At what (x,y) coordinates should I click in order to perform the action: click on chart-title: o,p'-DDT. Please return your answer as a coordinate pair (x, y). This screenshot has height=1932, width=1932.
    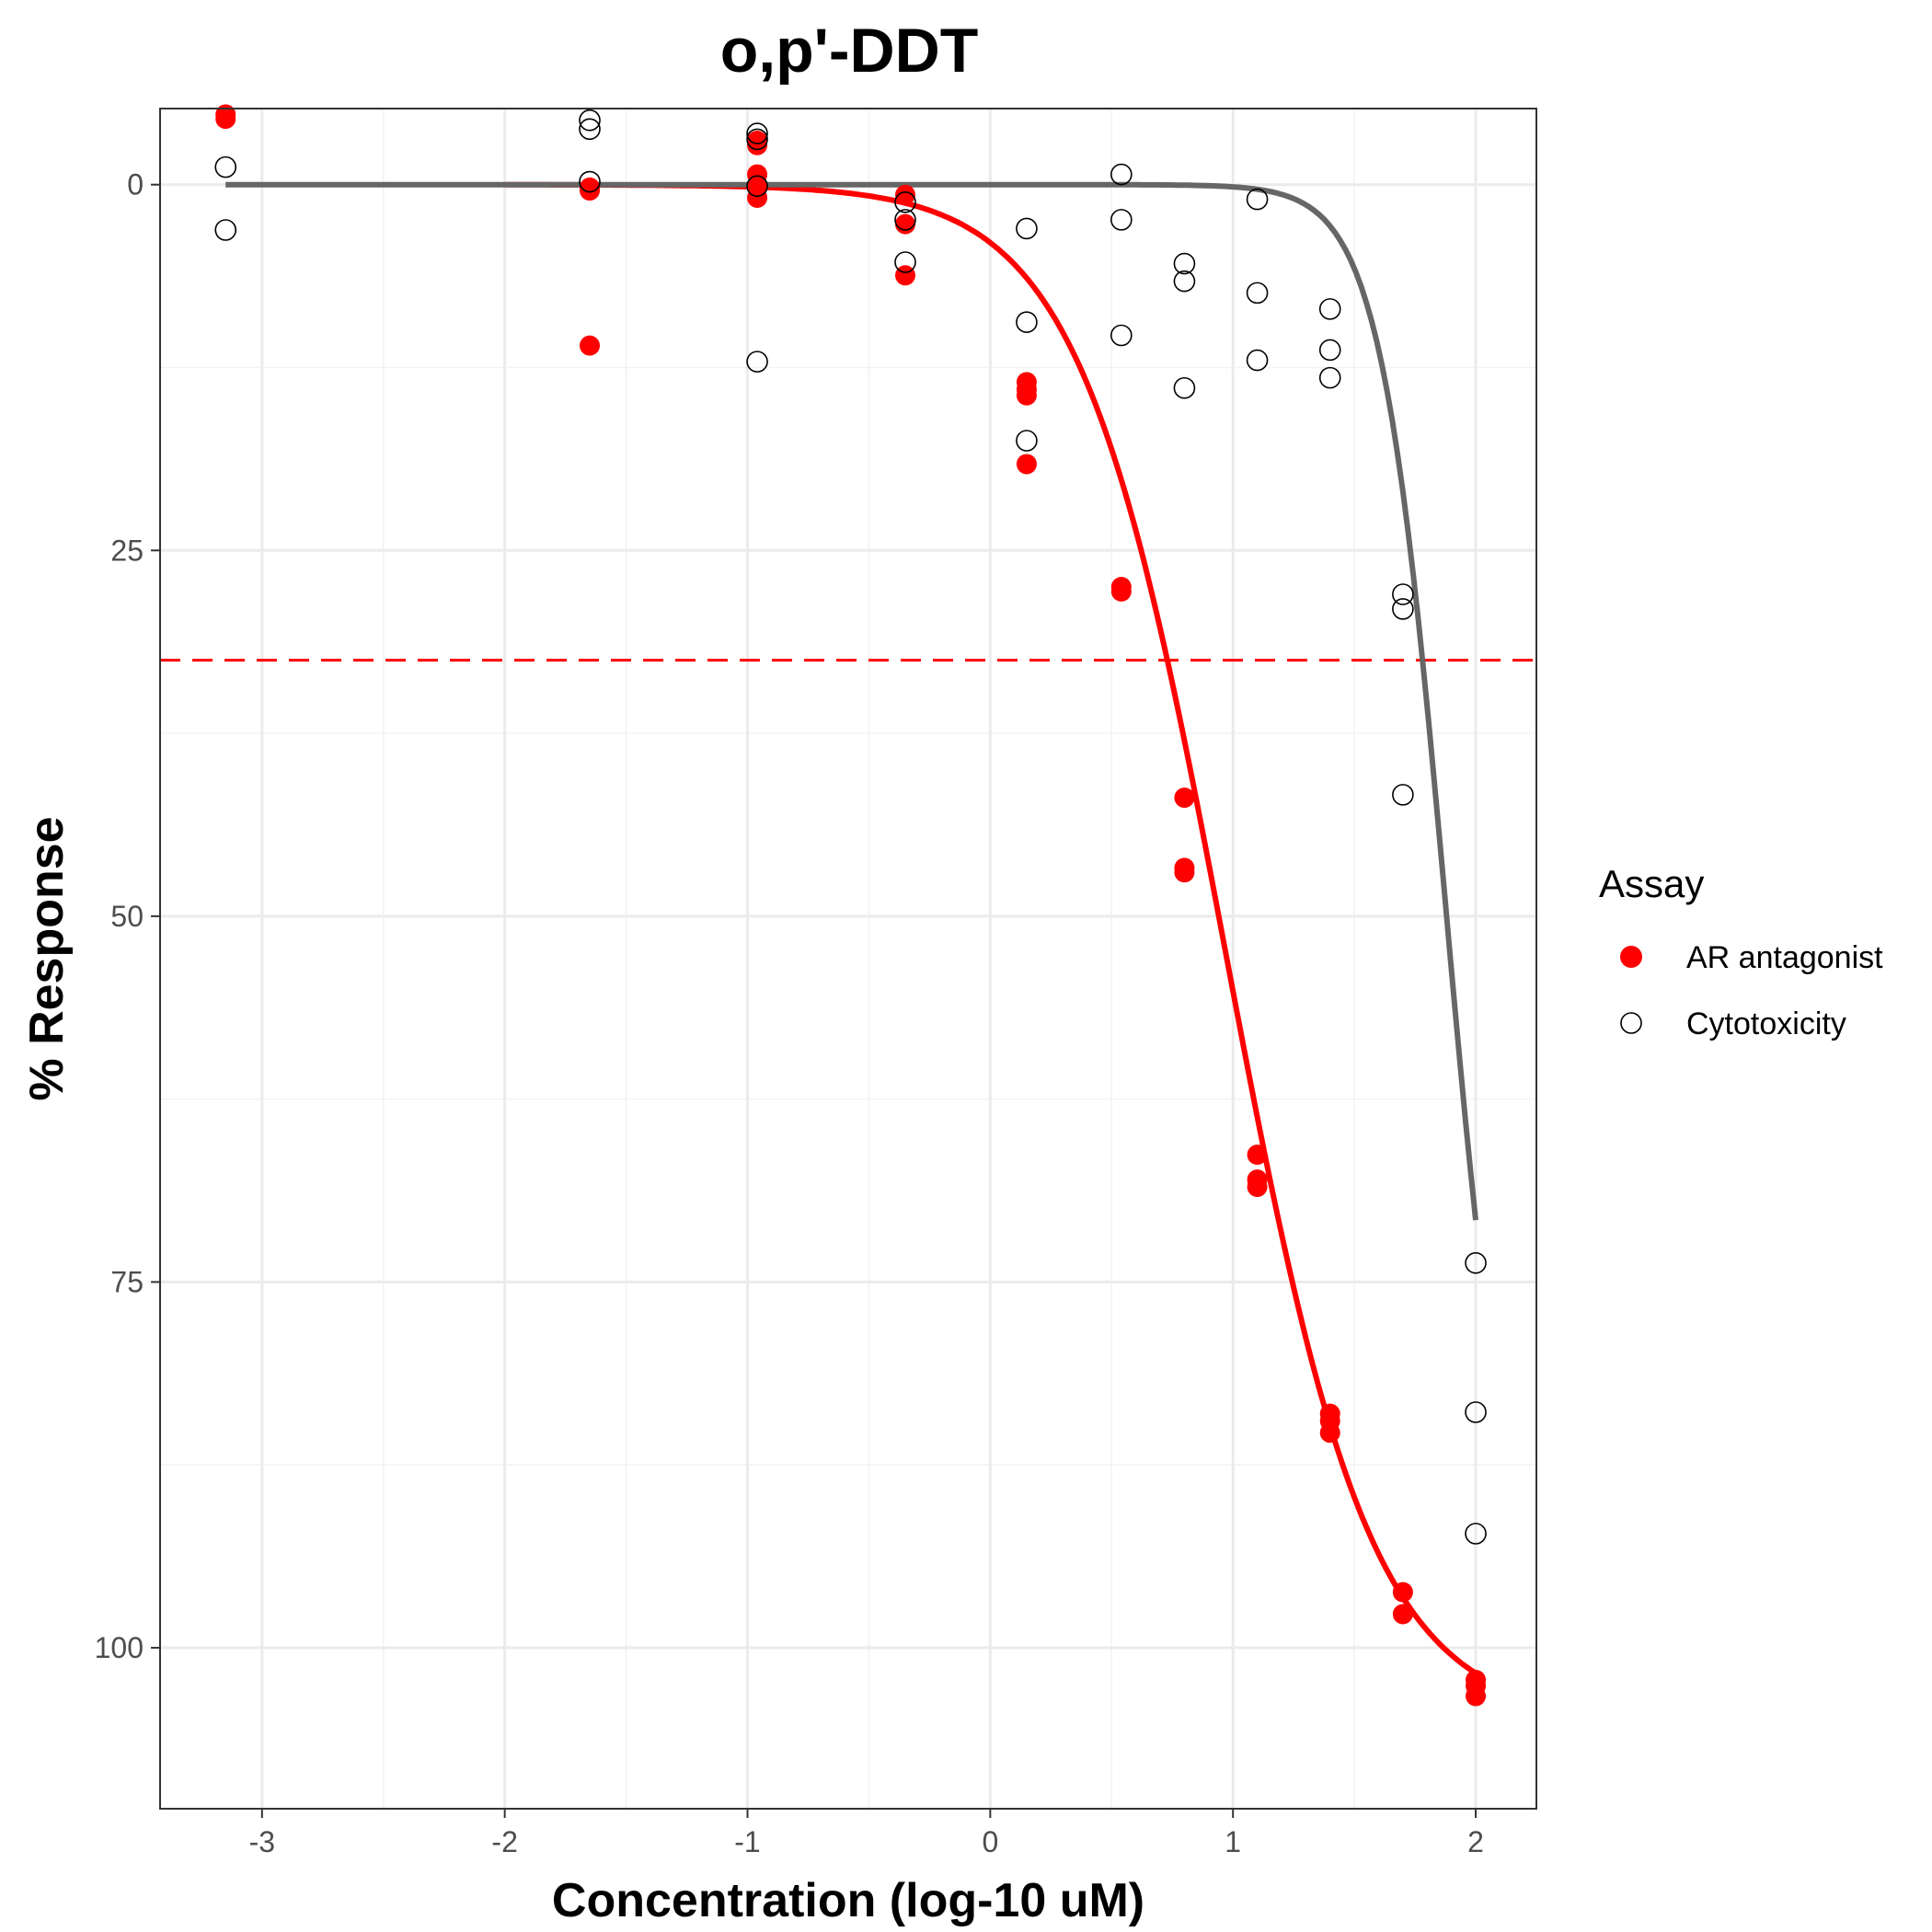
    Looking at the image, I should click on (849, 51).